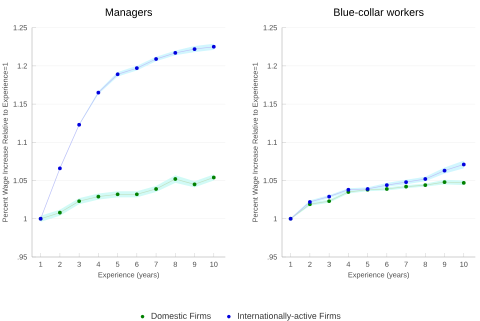 This screenshot has height=321, width=480. Describe the element at coordinates (181, 315) in the screenshot. I see `legend-label: Domestic Firms` at that location.